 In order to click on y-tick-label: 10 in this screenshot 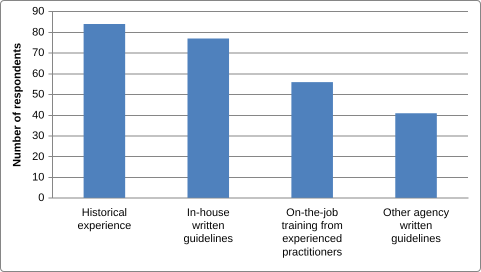, I will do `click(38, 178)`.